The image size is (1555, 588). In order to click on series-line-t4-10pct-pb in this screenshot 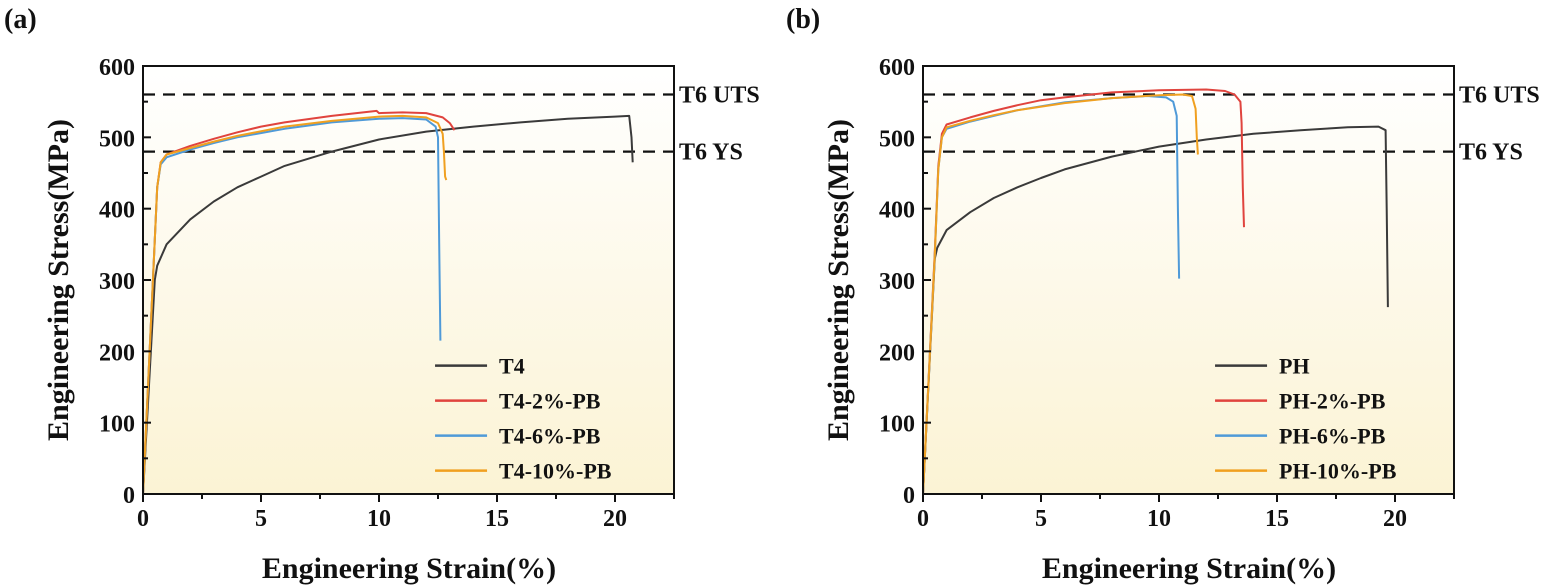, I will do `click(295, 304)`.